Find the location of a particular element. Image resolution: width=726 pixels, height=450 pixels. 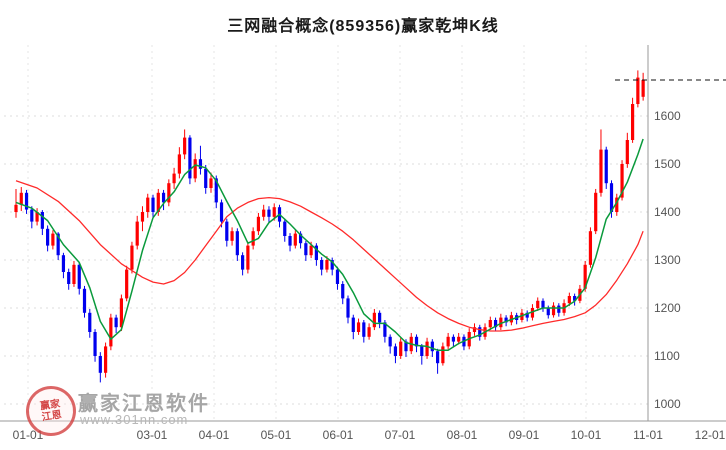

y-axis-label: 1400 is located at coordinates (667, 212).